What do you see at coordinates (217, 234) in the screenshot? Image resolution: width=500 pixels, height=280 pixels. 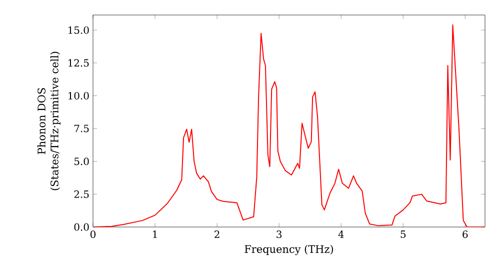 I see `x-tick-label: 2` at bounding box center [217, 234].